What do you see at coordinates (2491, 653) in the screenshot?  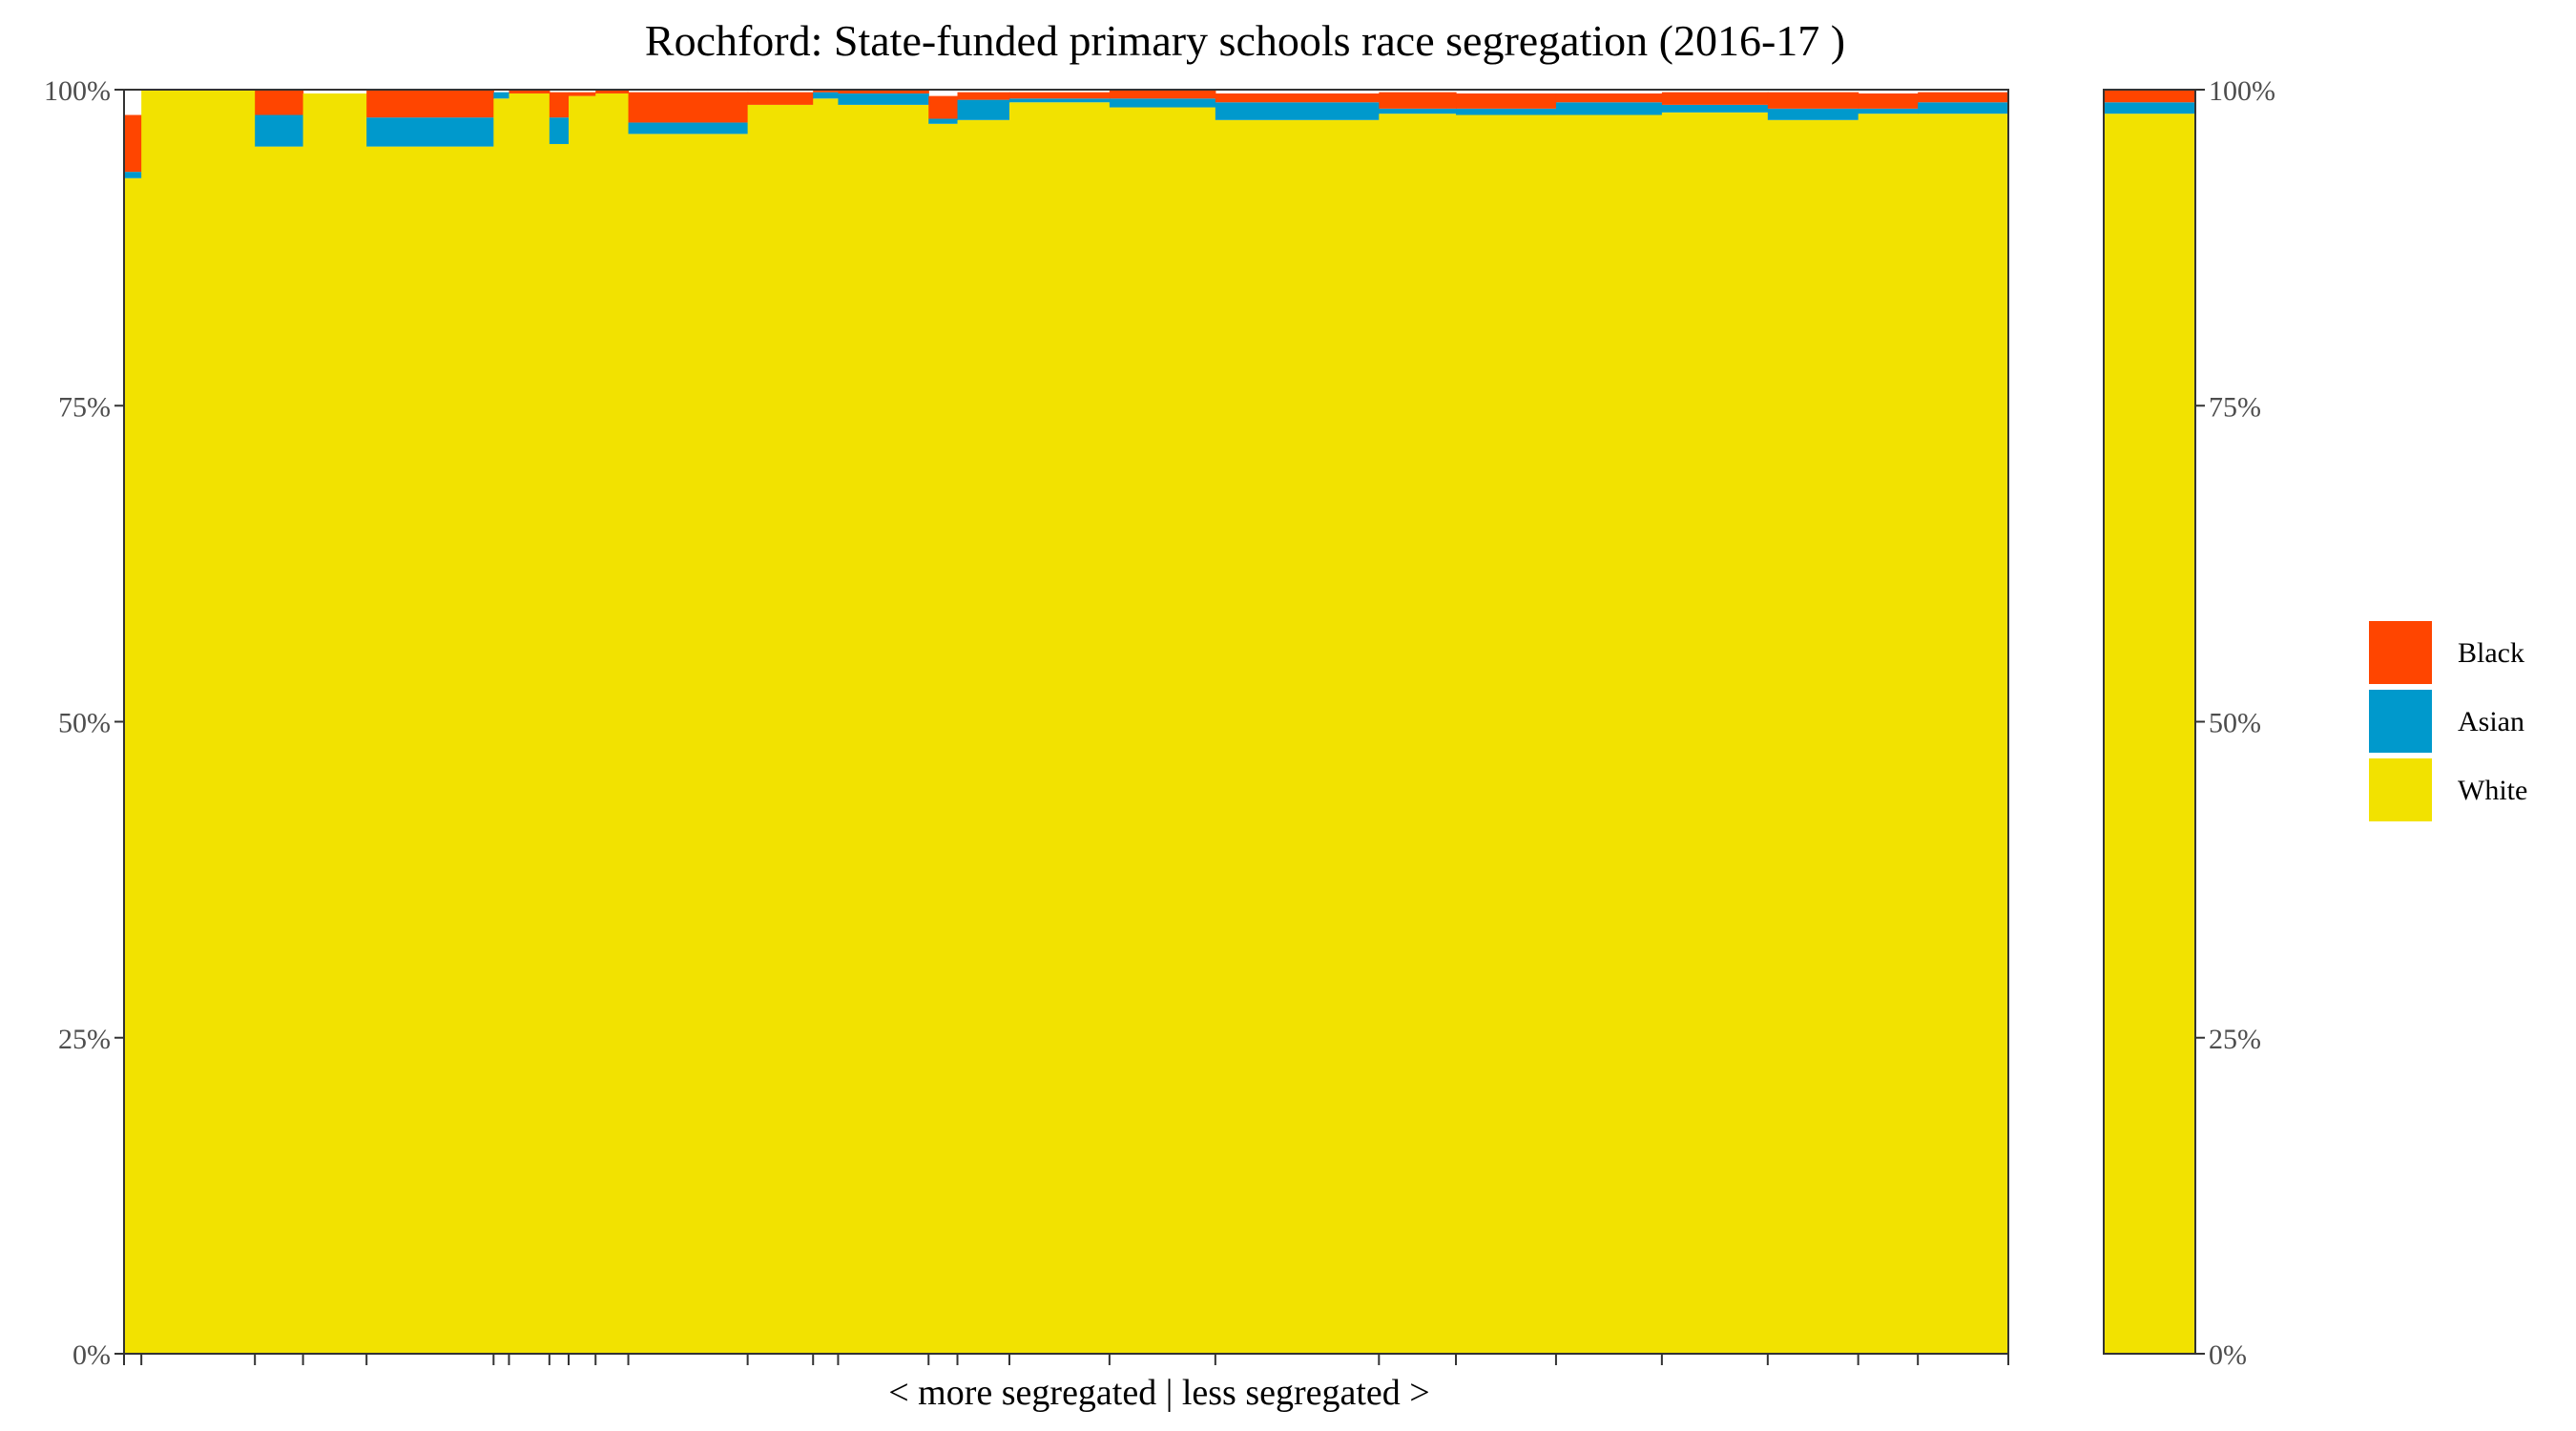 I see `legend-label-black: Black` at bounding box center [2491, 653].